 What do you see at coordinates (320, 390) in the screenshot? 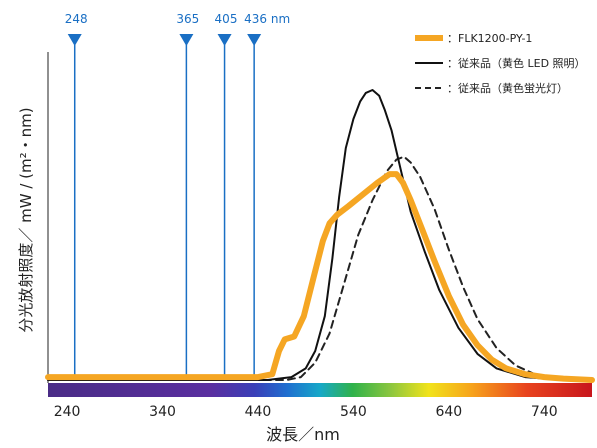
I see `spectrum-bar` at bounding box center [320, 390].